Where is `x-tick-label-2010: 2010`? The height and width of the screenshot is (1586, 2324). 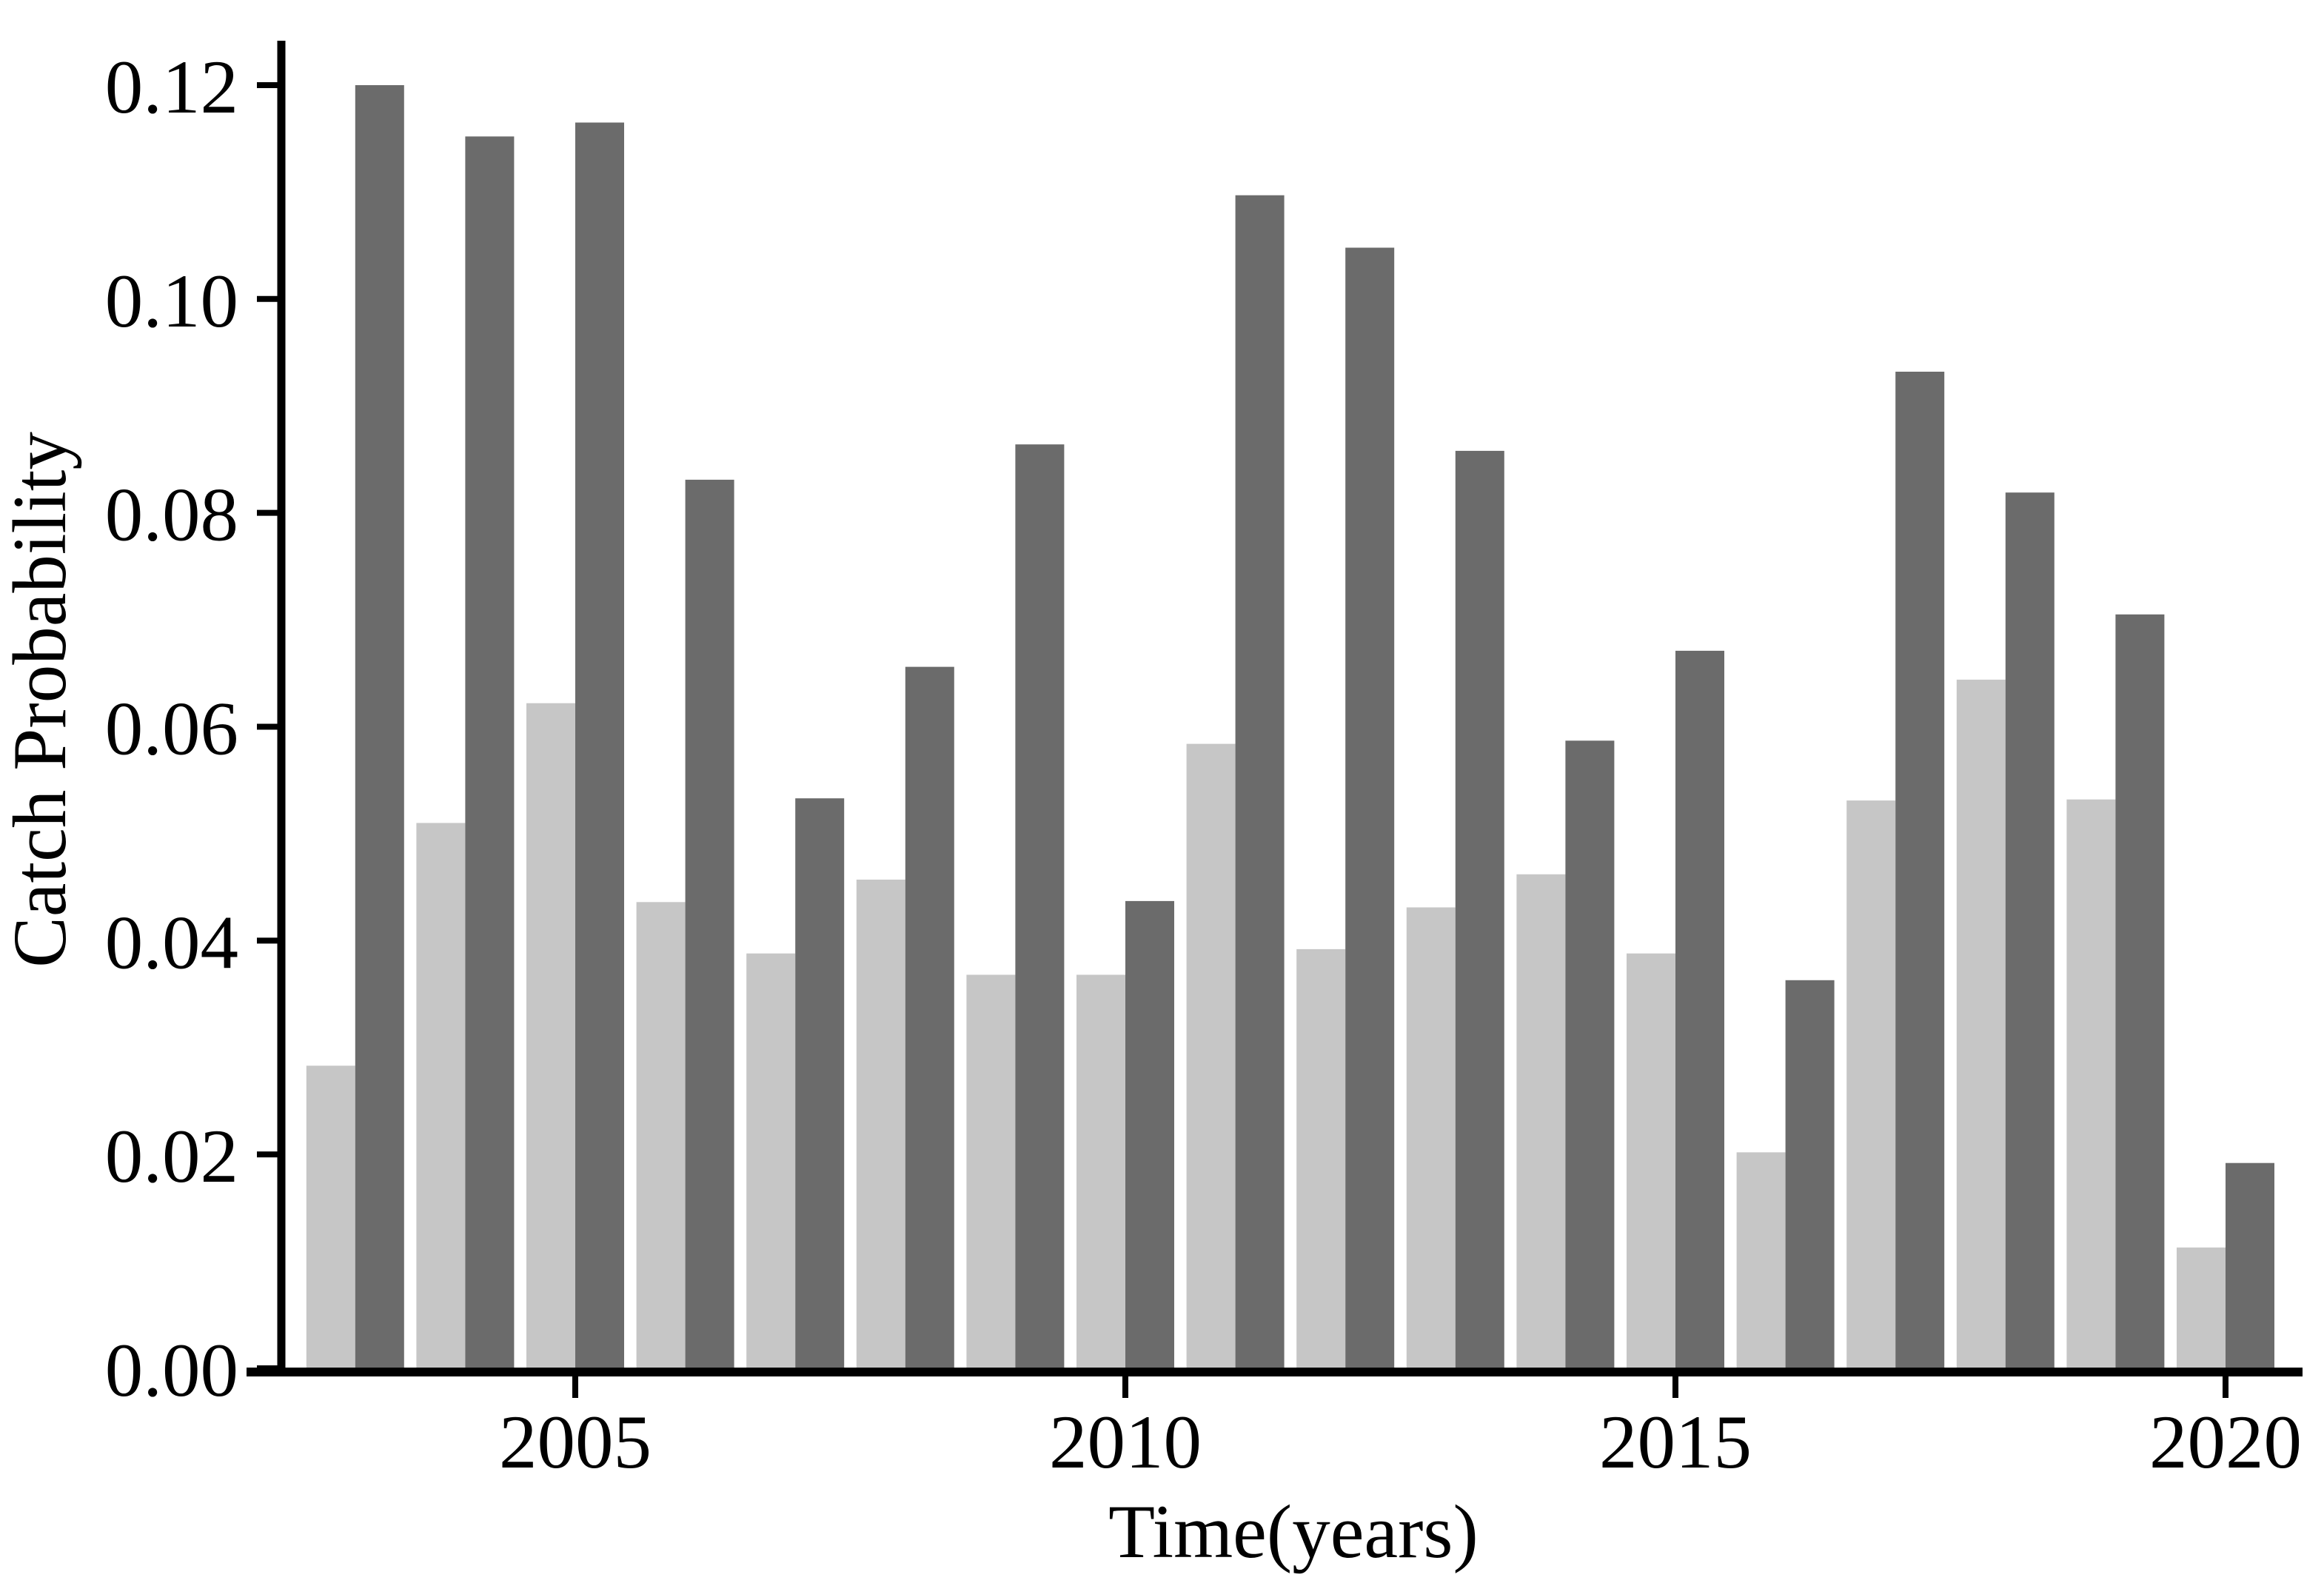 x-tick-label-2010: 2010 is located at coordinates (1125, 1442).